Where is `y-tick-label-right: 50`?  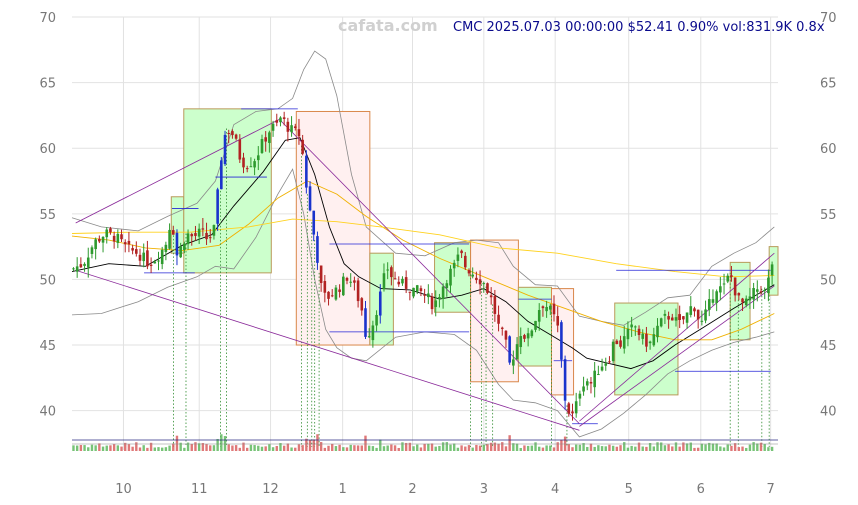 y-tick-label-right: 50 is located at coordinates (828, 280).